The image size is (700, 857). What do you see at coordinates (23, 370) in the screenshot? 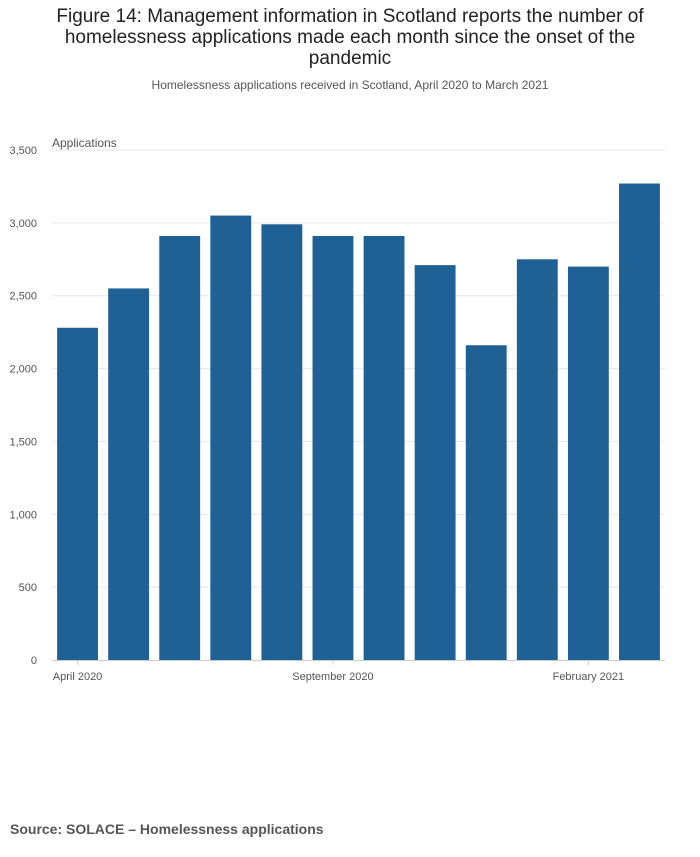
I see `y-tick-label: 2,000` at bounding box center [23, 370].